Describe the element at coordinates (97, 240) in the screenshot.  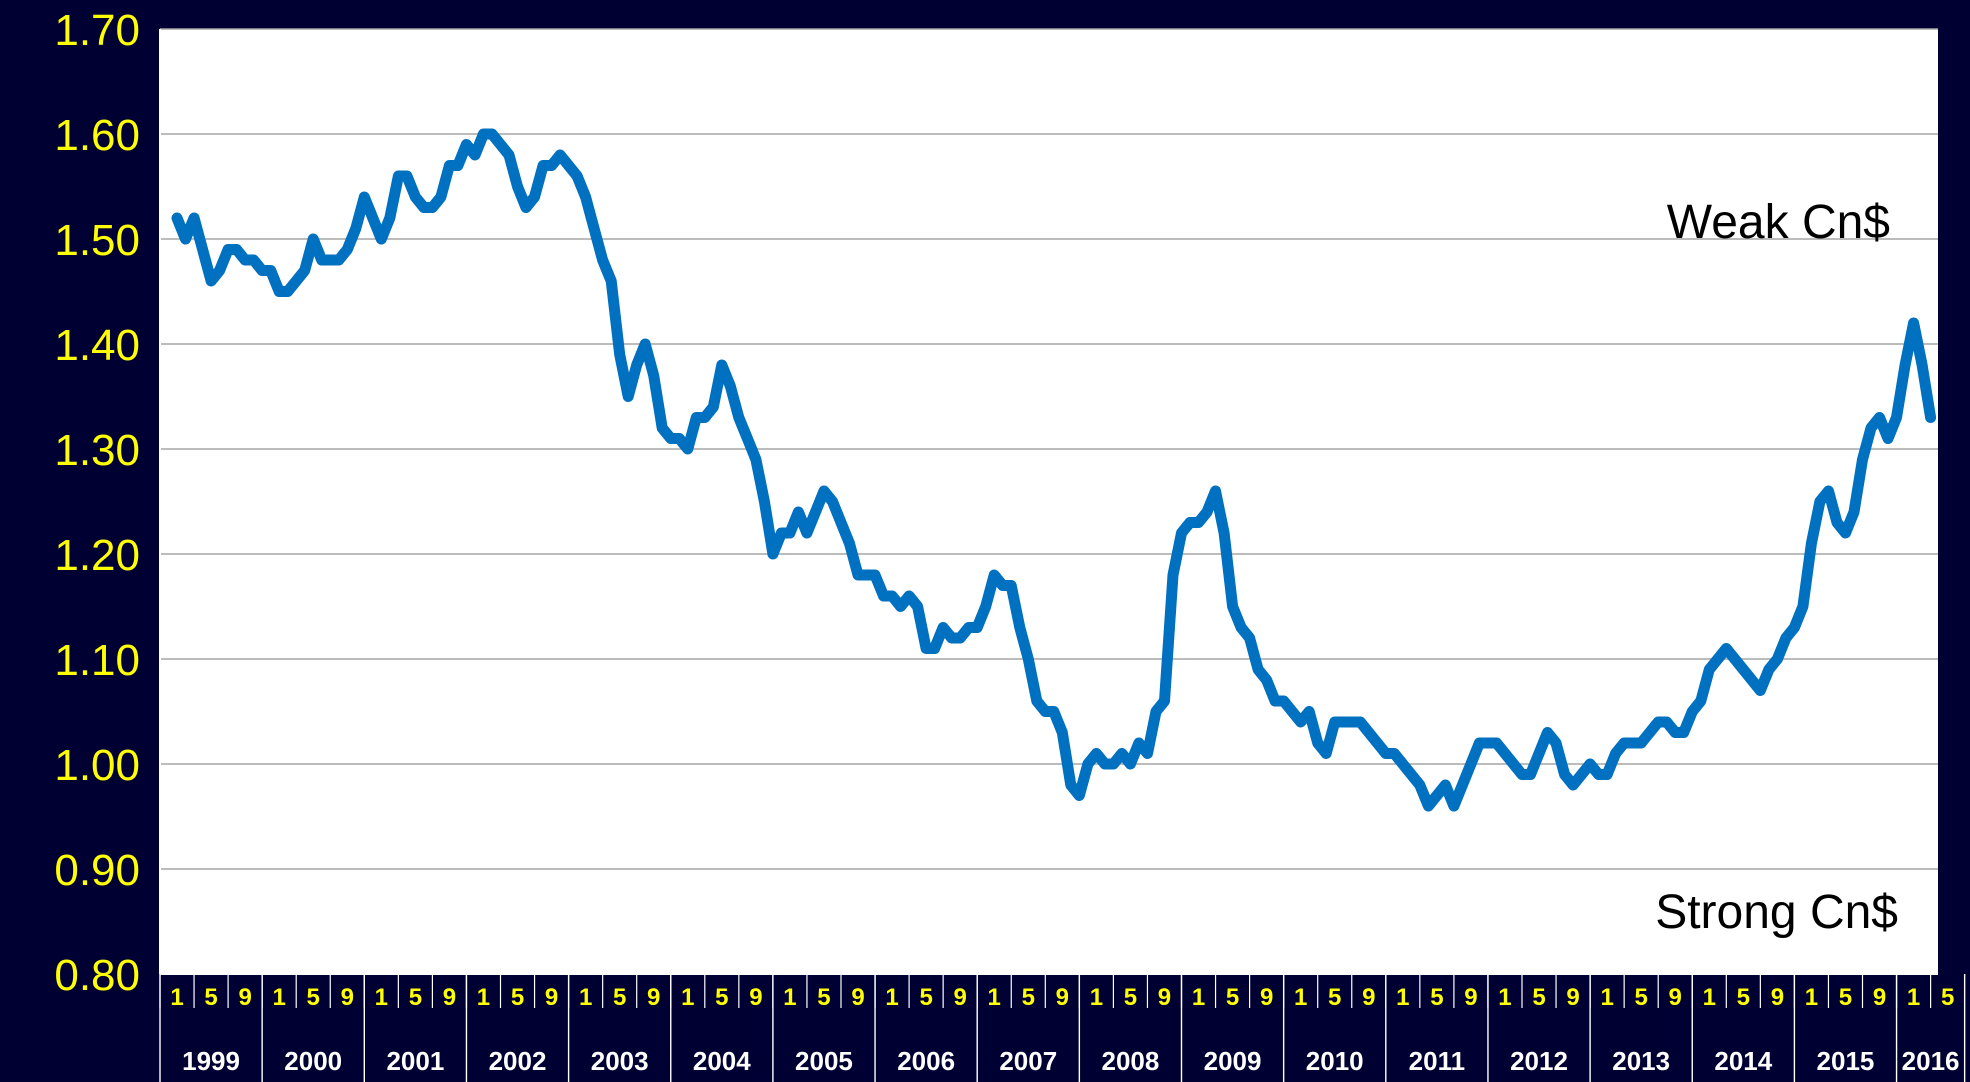
I see `y-tick-label: 1.50` at that location.